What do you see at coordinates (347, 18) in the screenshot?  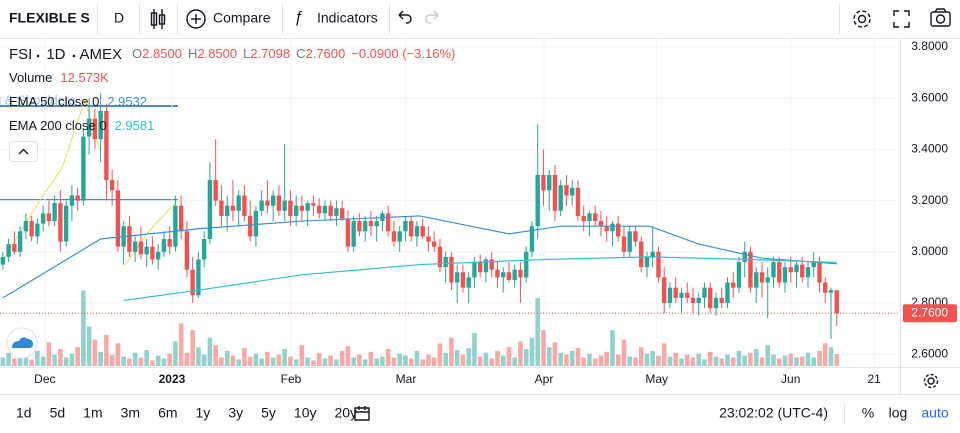 I see `indicators-button: Indicators` at bounding box center [347, 18].